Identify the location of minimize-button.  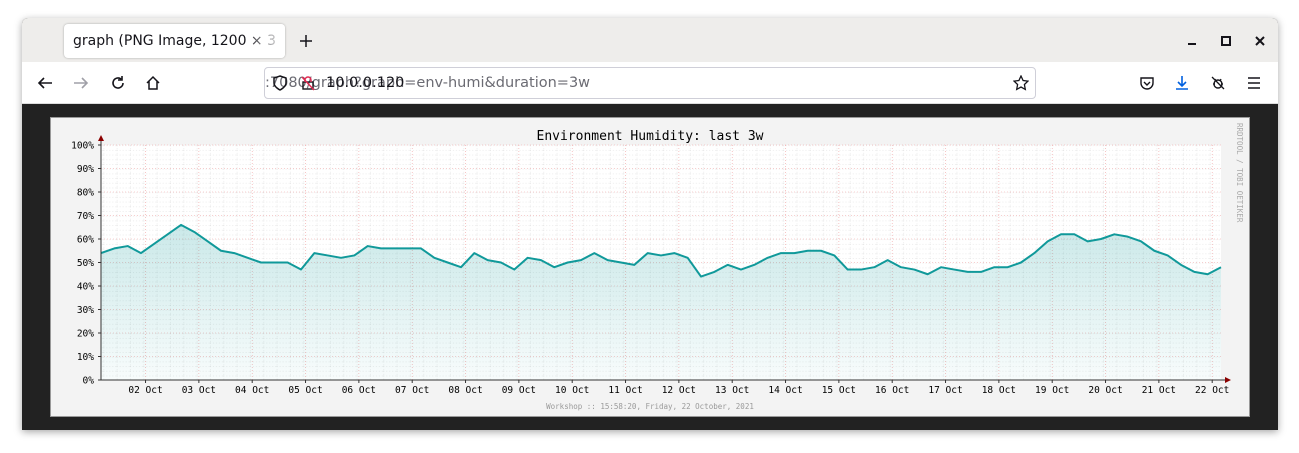
(1192, 41).